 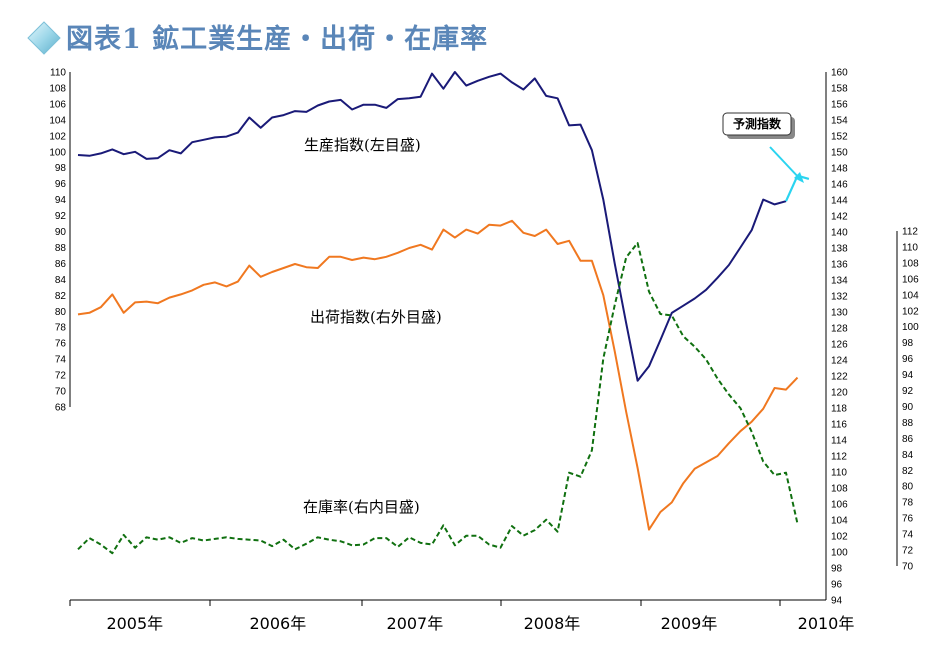 What do you see at coordinates (839, 169) in the screenshot?
I see `right-outer-tick-label: 148` at bounding box center [839, 169].